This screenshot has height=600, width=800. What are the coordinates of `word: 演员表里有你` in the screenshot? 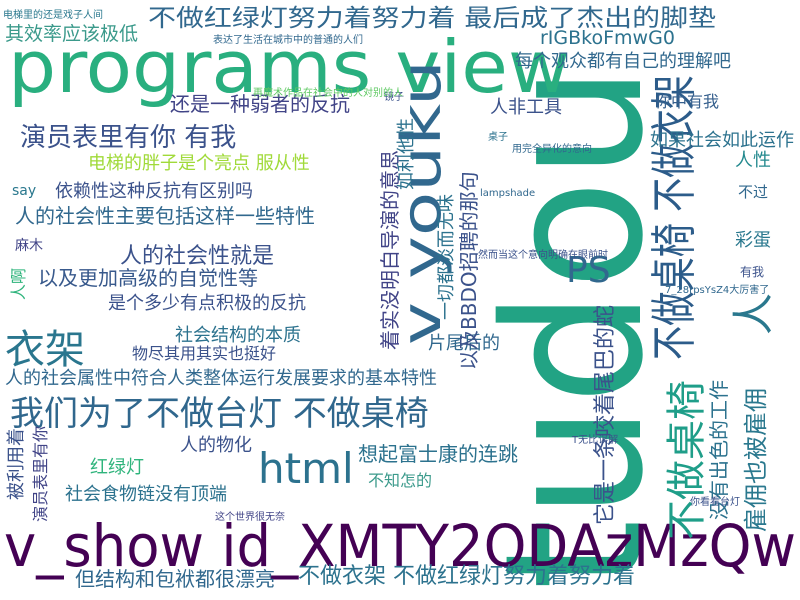 It's located at (40, 474).